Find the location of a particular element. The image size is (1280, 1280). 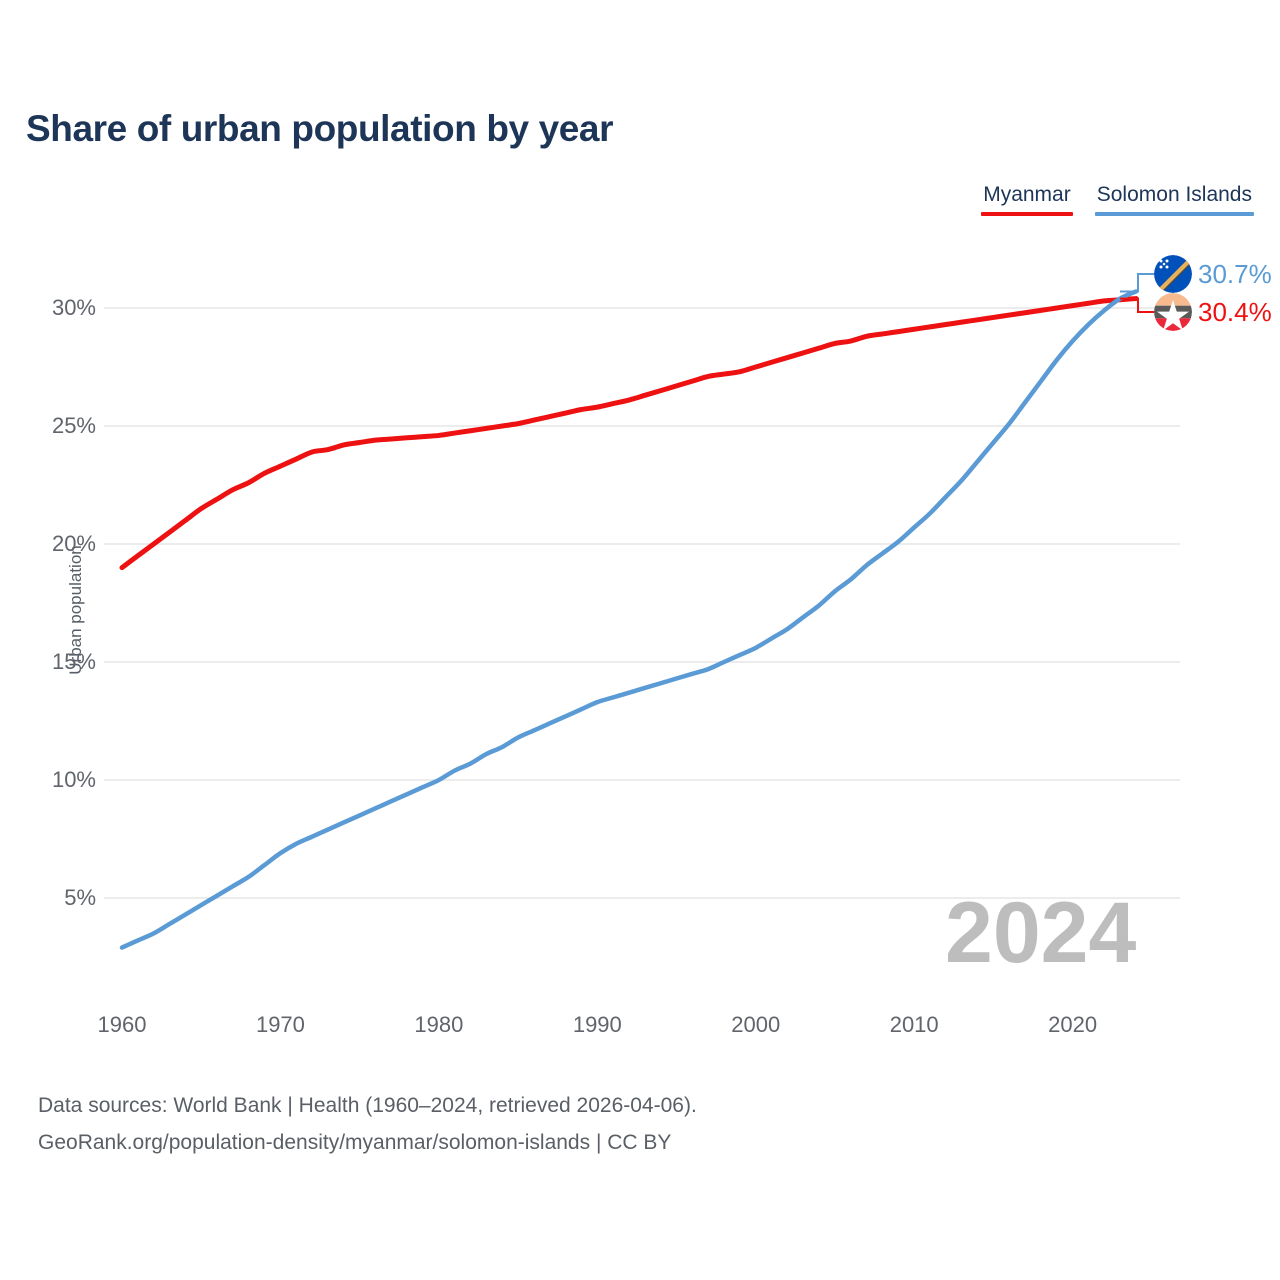

endpoint-solomon-islands: 30.7% is located at coordinates (1213, 274).